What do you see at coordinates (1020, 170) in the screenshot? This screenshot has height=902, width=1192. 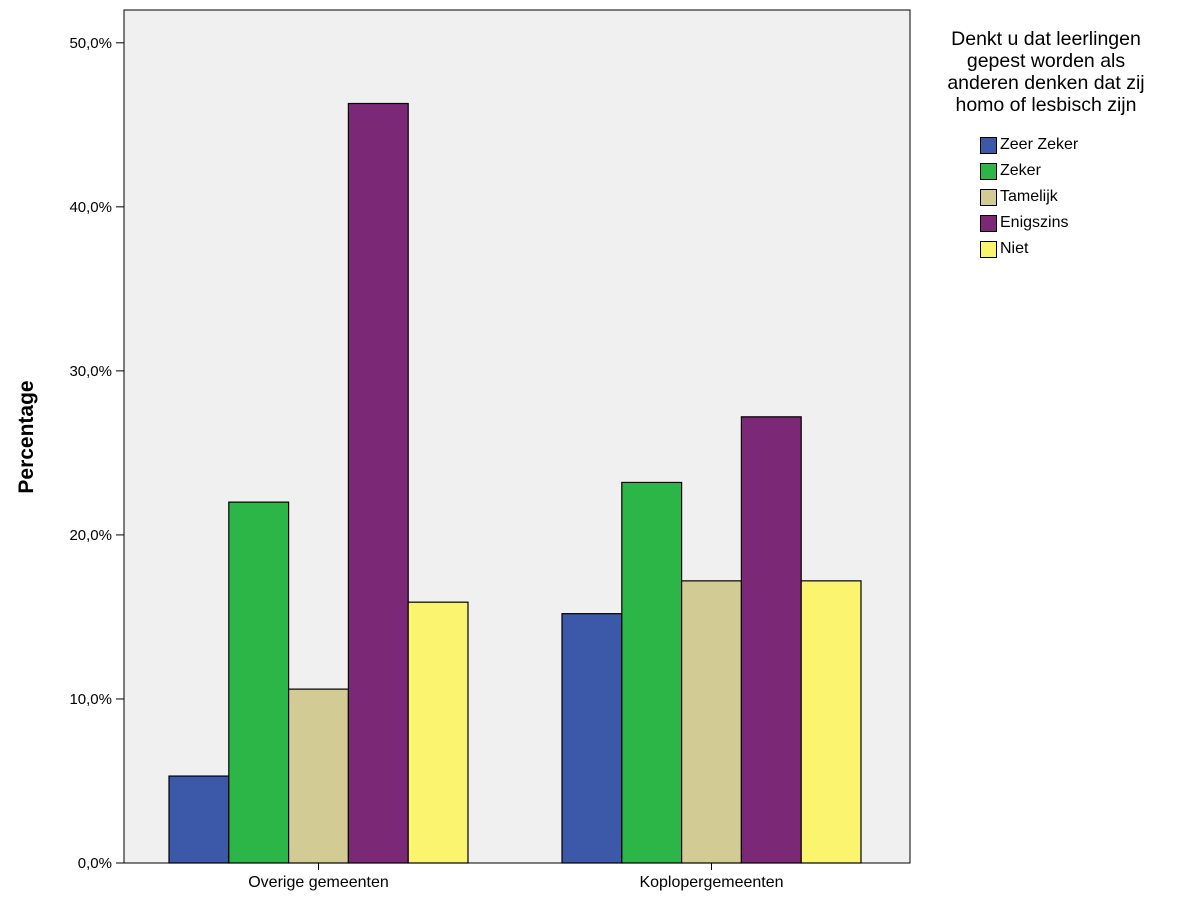 I see `legend-label: Zeker` at bounding box center [1020, 170].